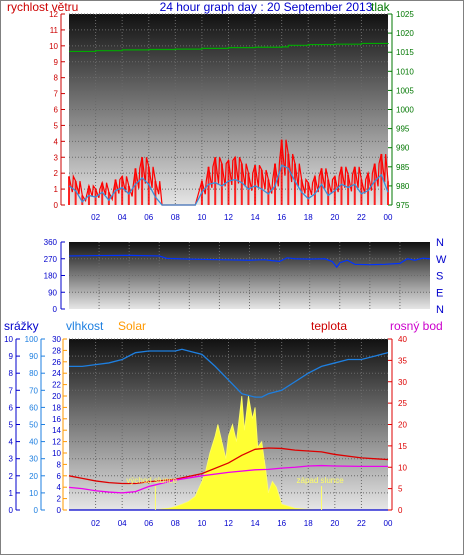 The image size is (464, 555). What do you see at coordinates (56, 339) in the screenshot?
I see `solar-axis-tick-label: 30` at bounding box center [56, 339].